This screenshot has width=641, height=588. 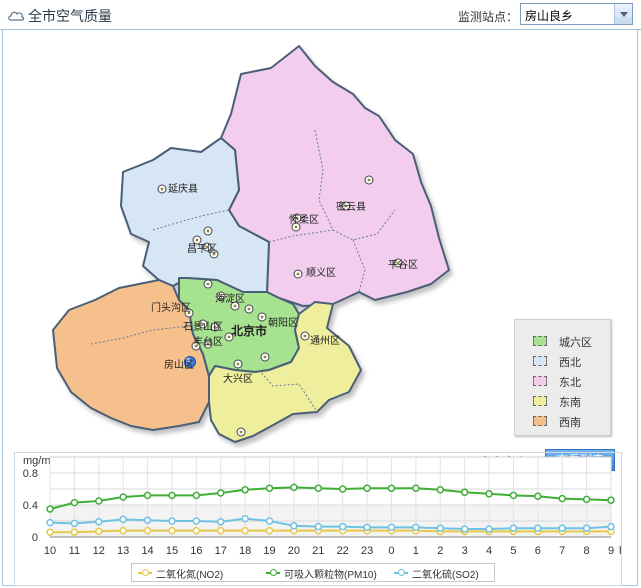 I want to click on x-tick-label: 1, so click(x=416, y=551).